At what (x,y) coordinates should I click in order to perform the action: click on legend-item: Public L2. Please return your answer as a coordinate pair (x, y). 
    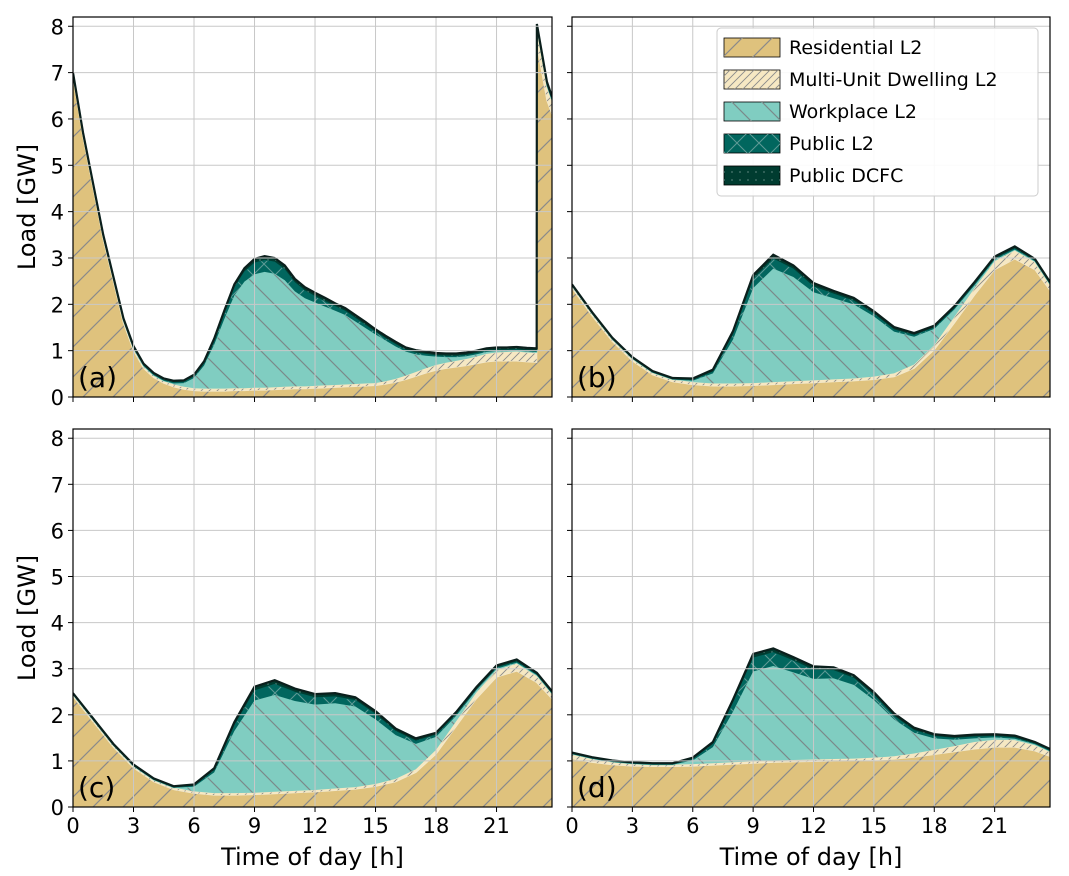
    Looking at the image, I should click on (798, 144).